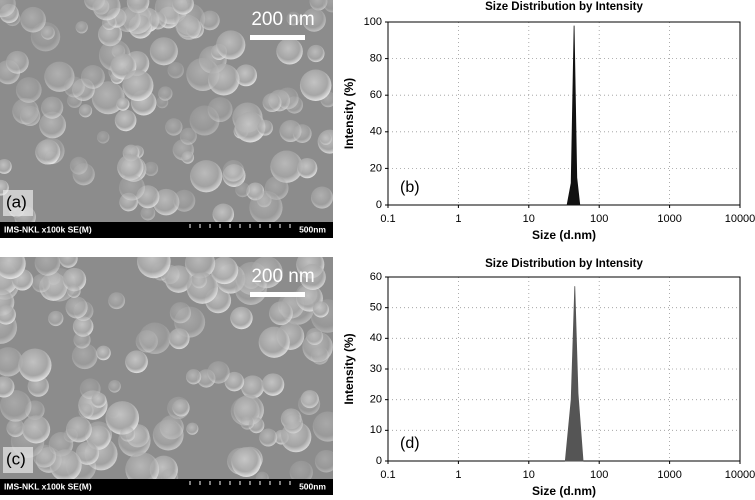 This screenshot has width=755, height=500. What do you see at coordinates (458, 219) in the screenshot?
I see `x-tick-label: 1` at bounding box center [458, 219].